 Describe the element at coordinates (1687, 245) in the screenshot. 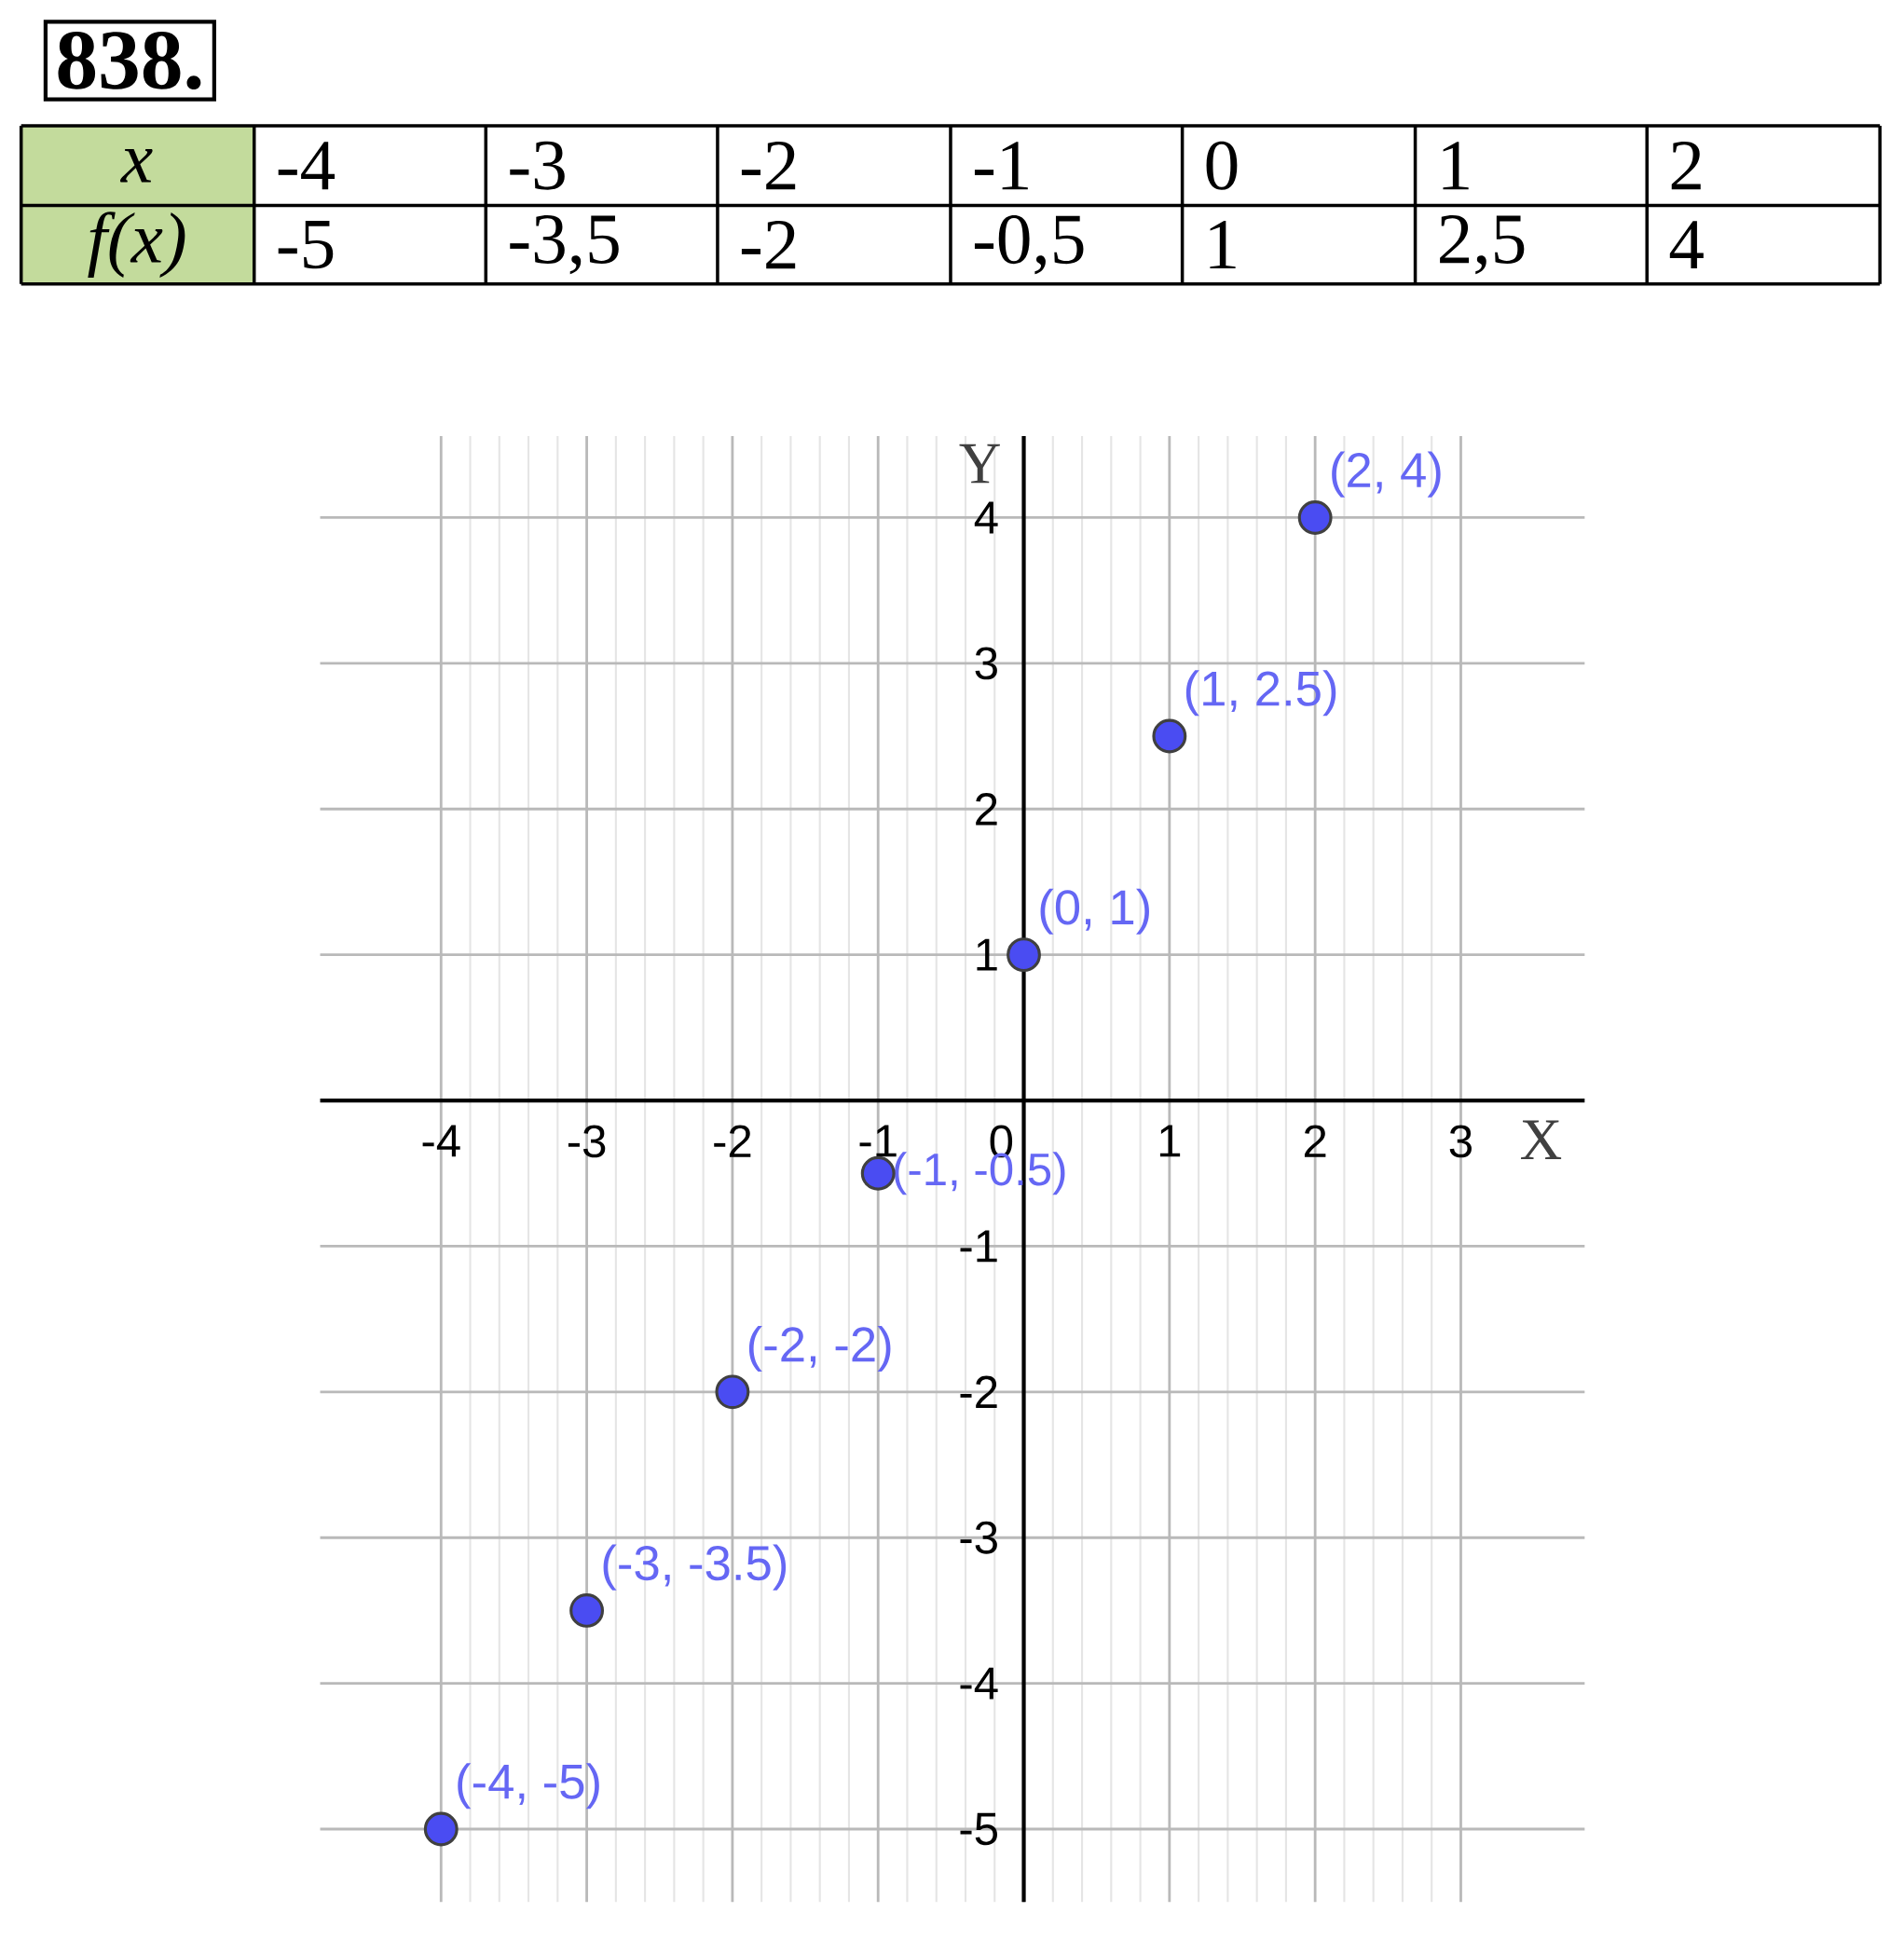

I see `text: 4` at that location.